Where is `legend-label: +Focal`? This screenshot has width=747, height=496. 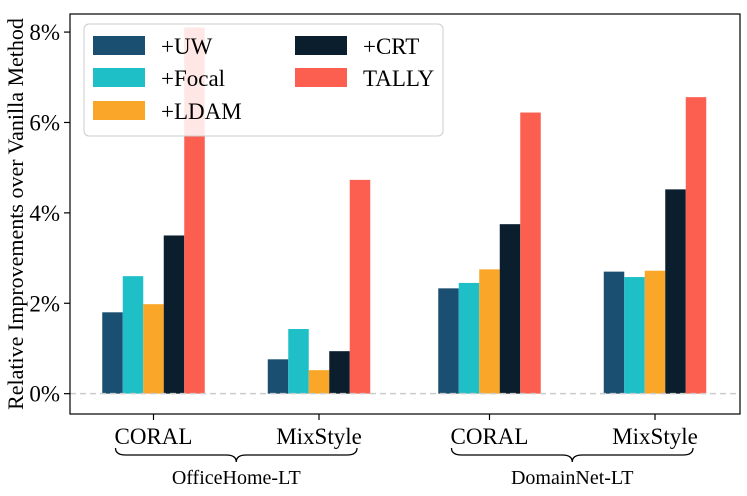 legend-label: +Focal is located at coordinates (193, 78).